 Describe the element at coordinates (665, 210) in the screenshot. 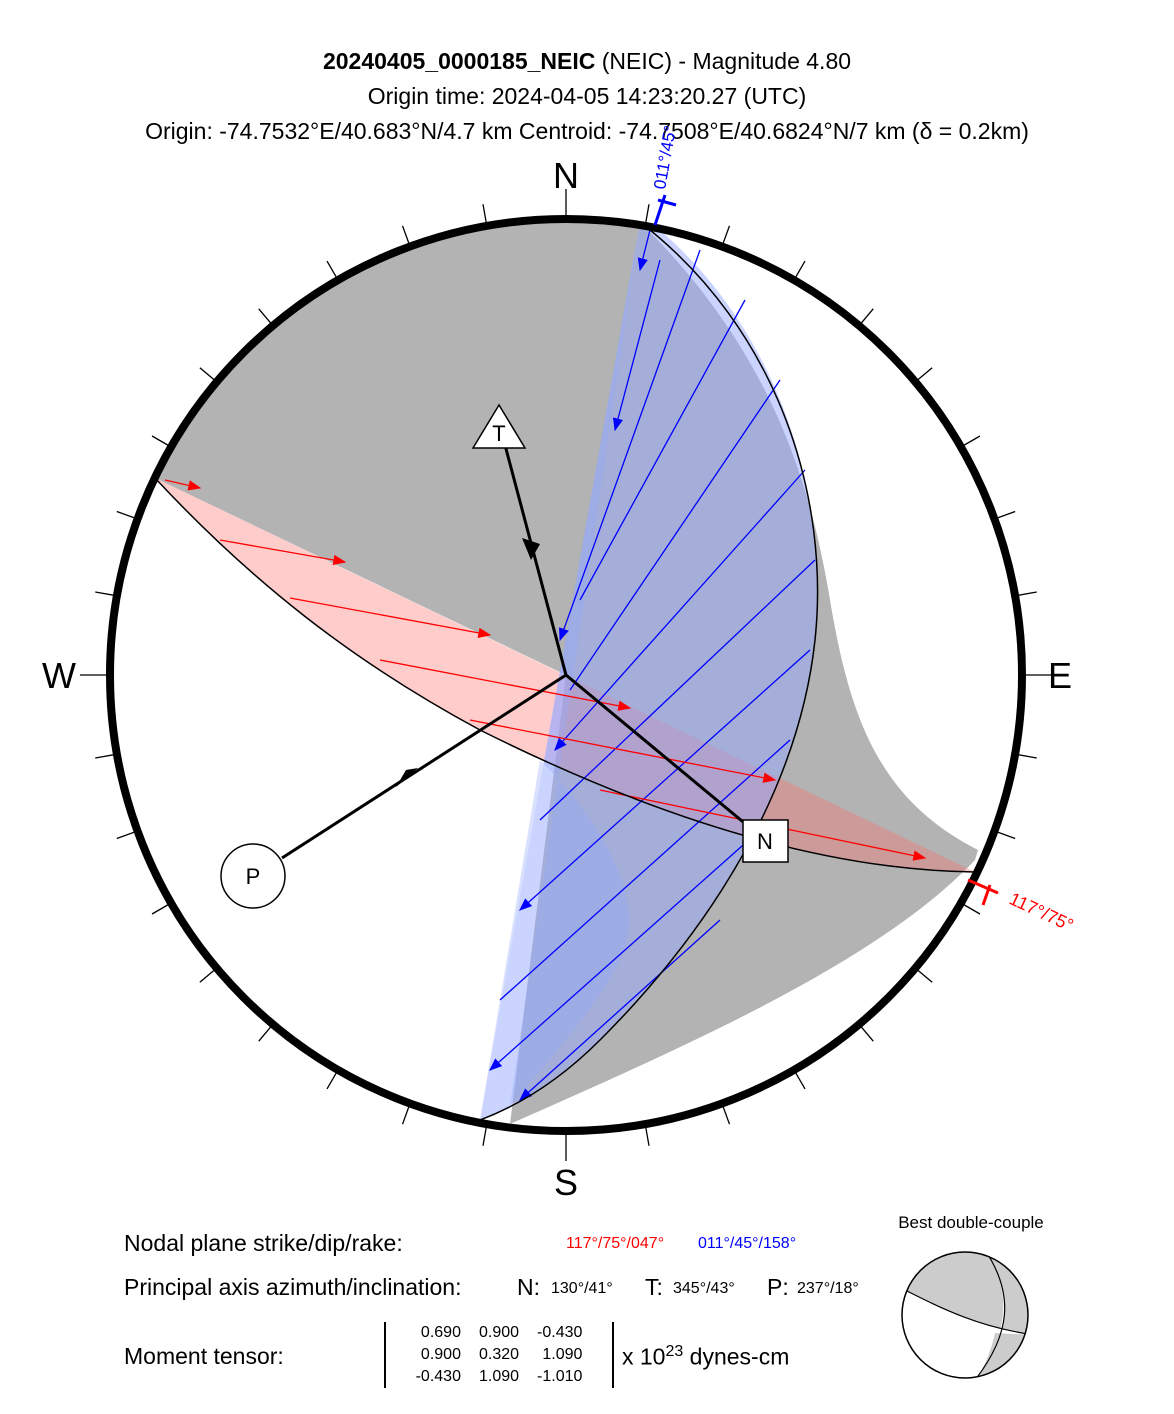

I see `blue-strike-marker` at that location.